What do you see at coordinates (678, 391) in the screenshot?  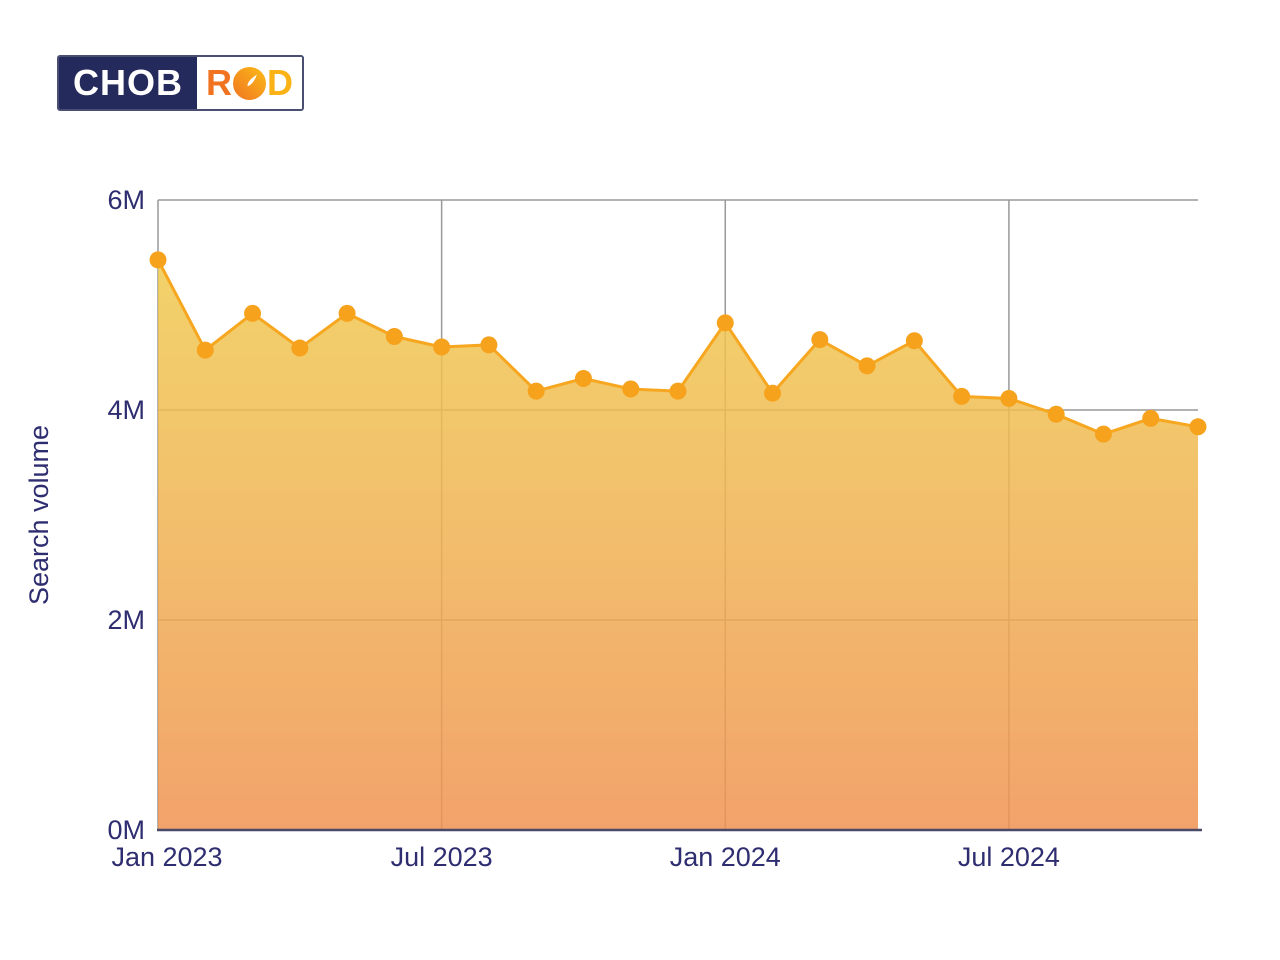 I see `data-point-dec-2023` at bounding box center [678, 391].